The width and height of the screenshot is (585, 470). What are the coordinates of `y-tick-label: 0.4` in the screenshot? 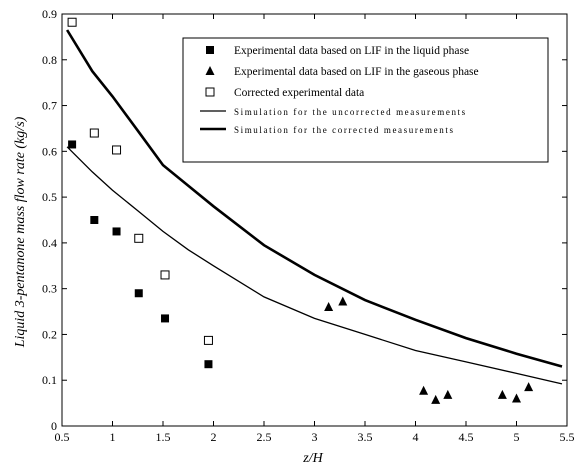 It's located at (49, 243).